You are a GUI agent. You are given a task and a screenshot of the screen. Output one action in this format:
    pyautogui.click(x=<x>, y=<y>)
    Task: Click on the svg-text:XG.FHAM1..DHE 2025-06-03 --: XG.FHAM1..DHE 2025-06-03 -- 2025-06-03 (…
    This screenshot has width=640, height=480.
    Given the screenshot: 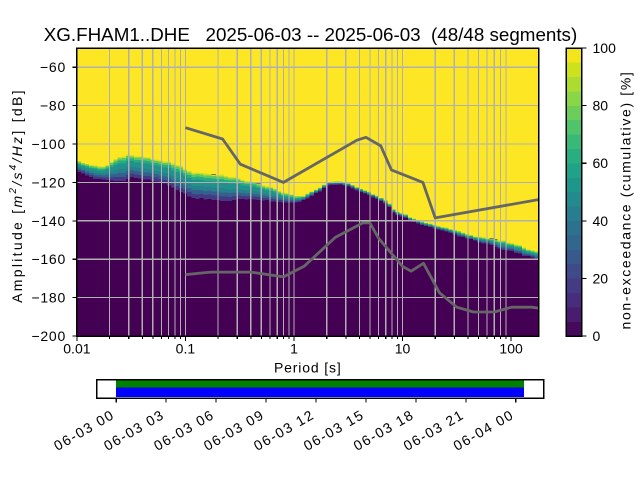 What is the action you would take?
    pyautogui.click(x=310, y=34)
    